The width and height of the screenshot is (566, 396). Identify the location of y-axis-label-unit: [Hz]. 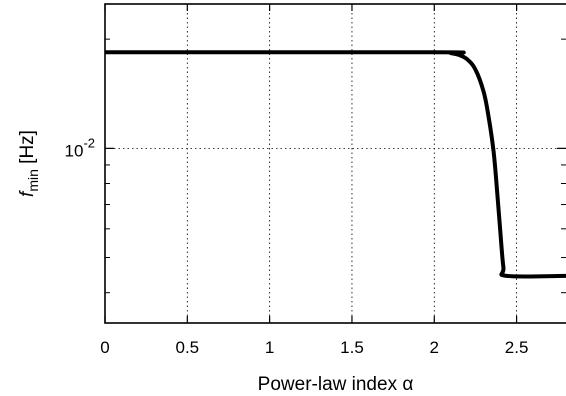
(27, 149).